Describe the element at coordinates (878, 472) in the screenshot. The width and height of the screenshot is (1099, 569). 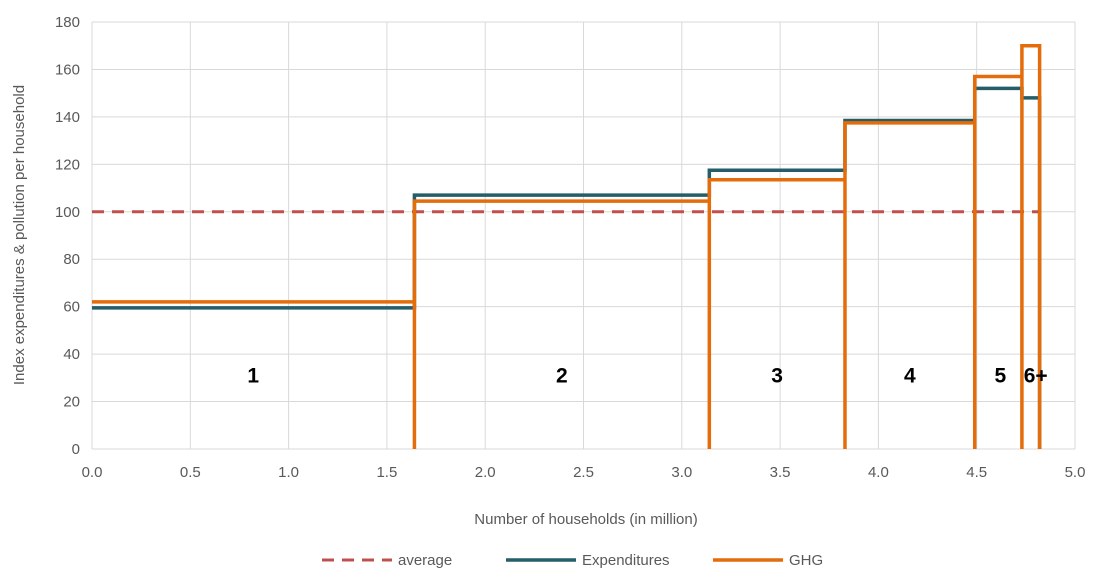
I see `x-tick-label: 4.0` at that location.